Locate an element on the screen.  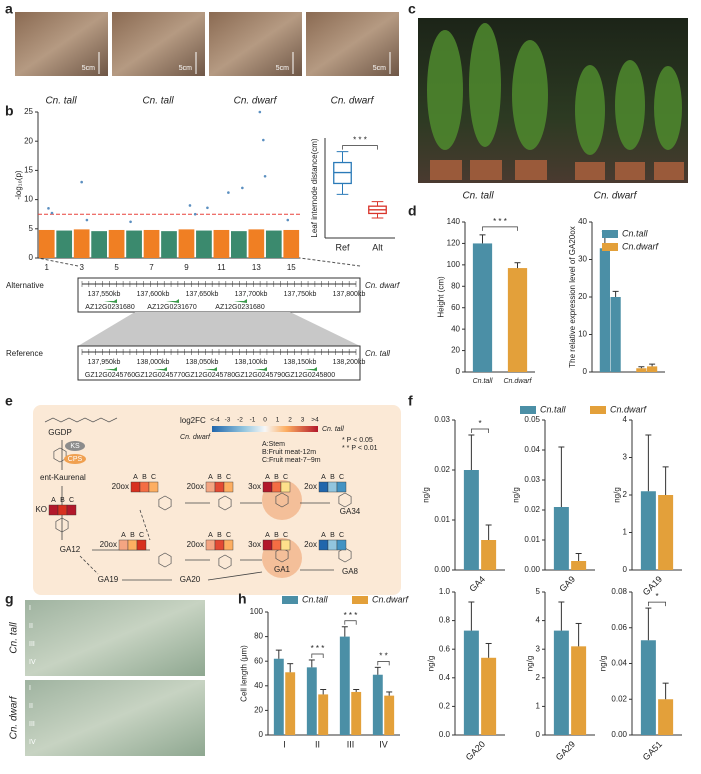
y-tick-label: 20 is located at coordinates (582, 296).